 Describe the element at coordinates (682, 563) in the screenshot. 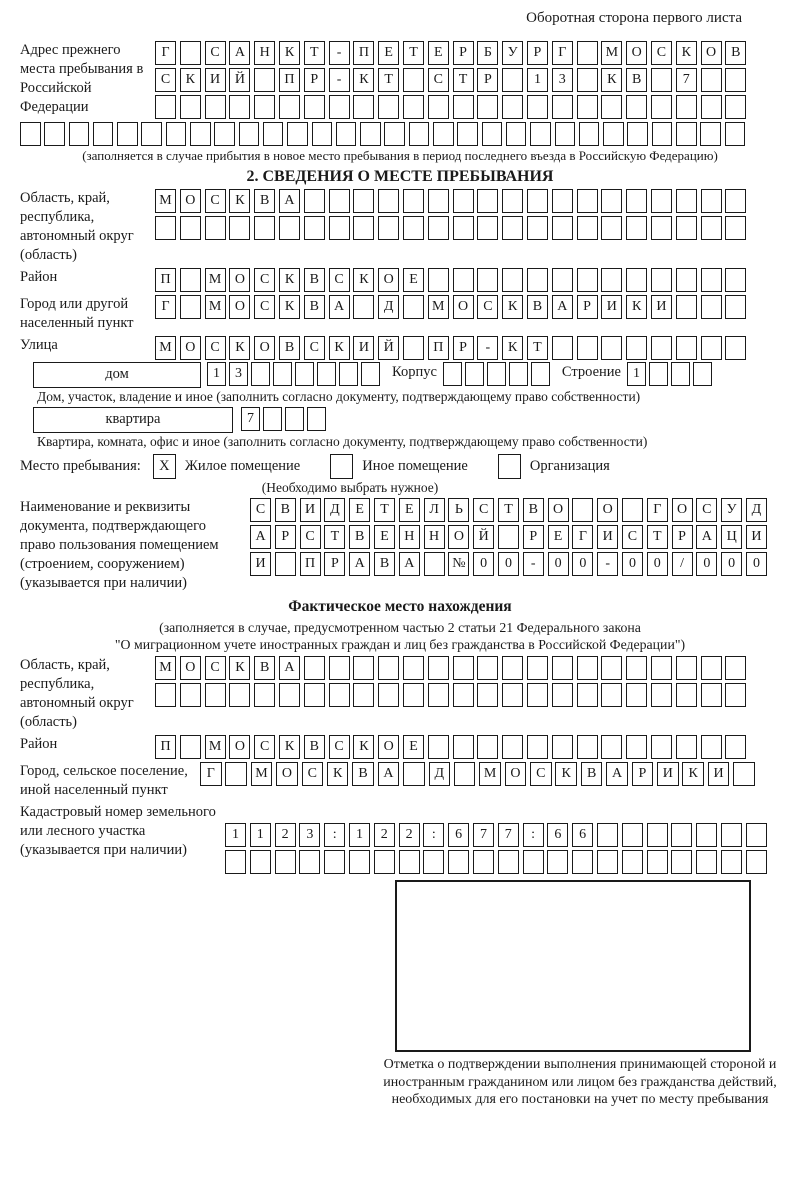

I see `char-cell: /` at that location.